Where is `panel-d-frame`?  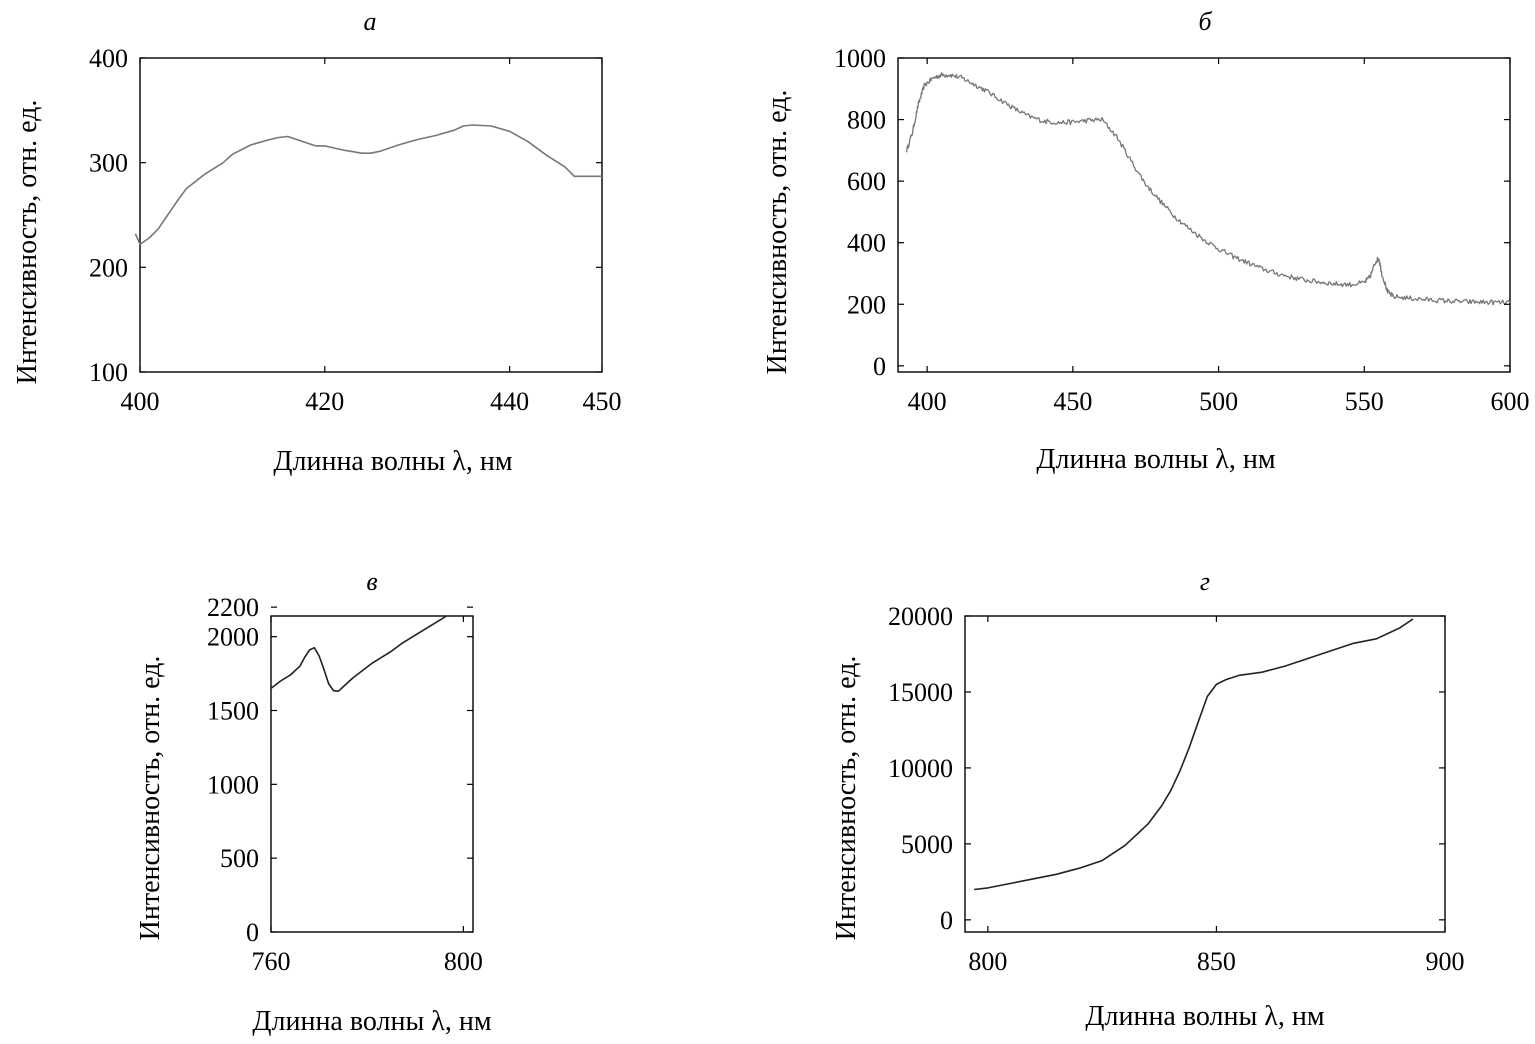 panel-d-frame is located at coordinates (1205, 774).